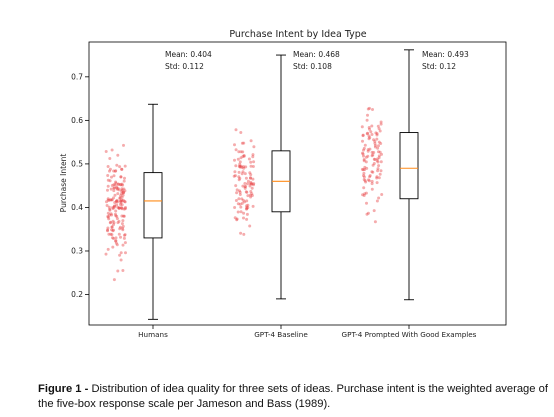  What do you see at coordinates (281, 334) in the screenshot?
I see `x-tick-label: GPT-4 Baseline` at bounding box center [281, 334].